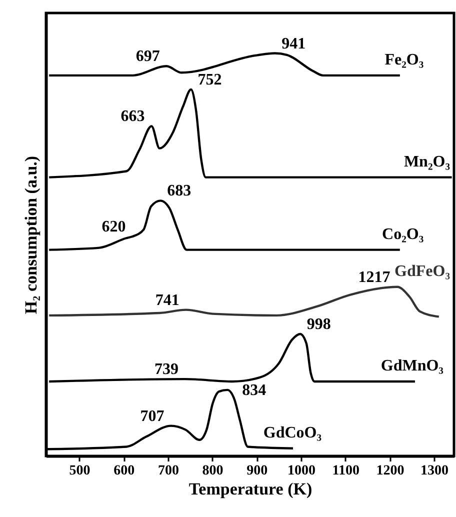 The height and width of the screenshot is (517, 456). Describe the element at coordinates (422, 271) in the screenshot. I see `series-label: GdFeO₃` at that location.